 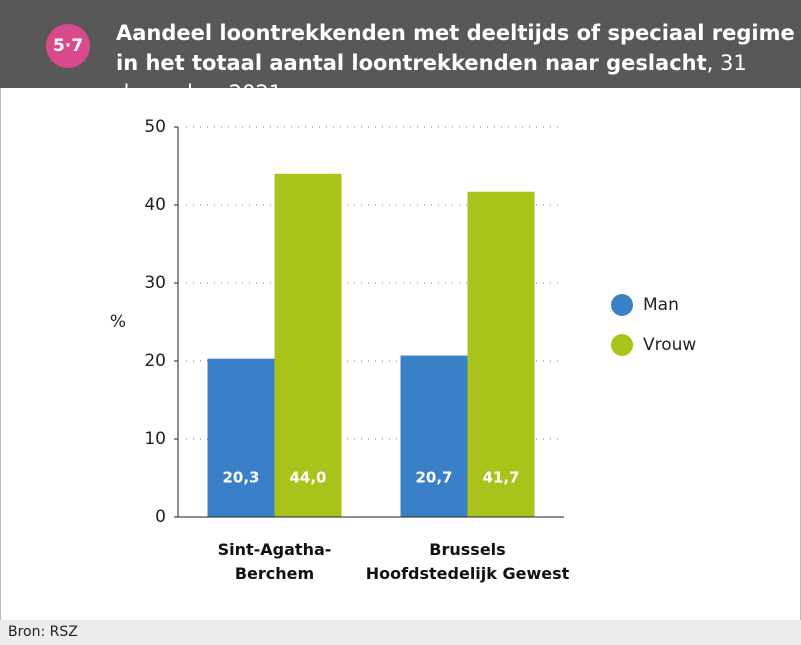 I want to click on x-tick-label: Brussels Hoofdstedelijk Gewest, so click(x=467, y=561).